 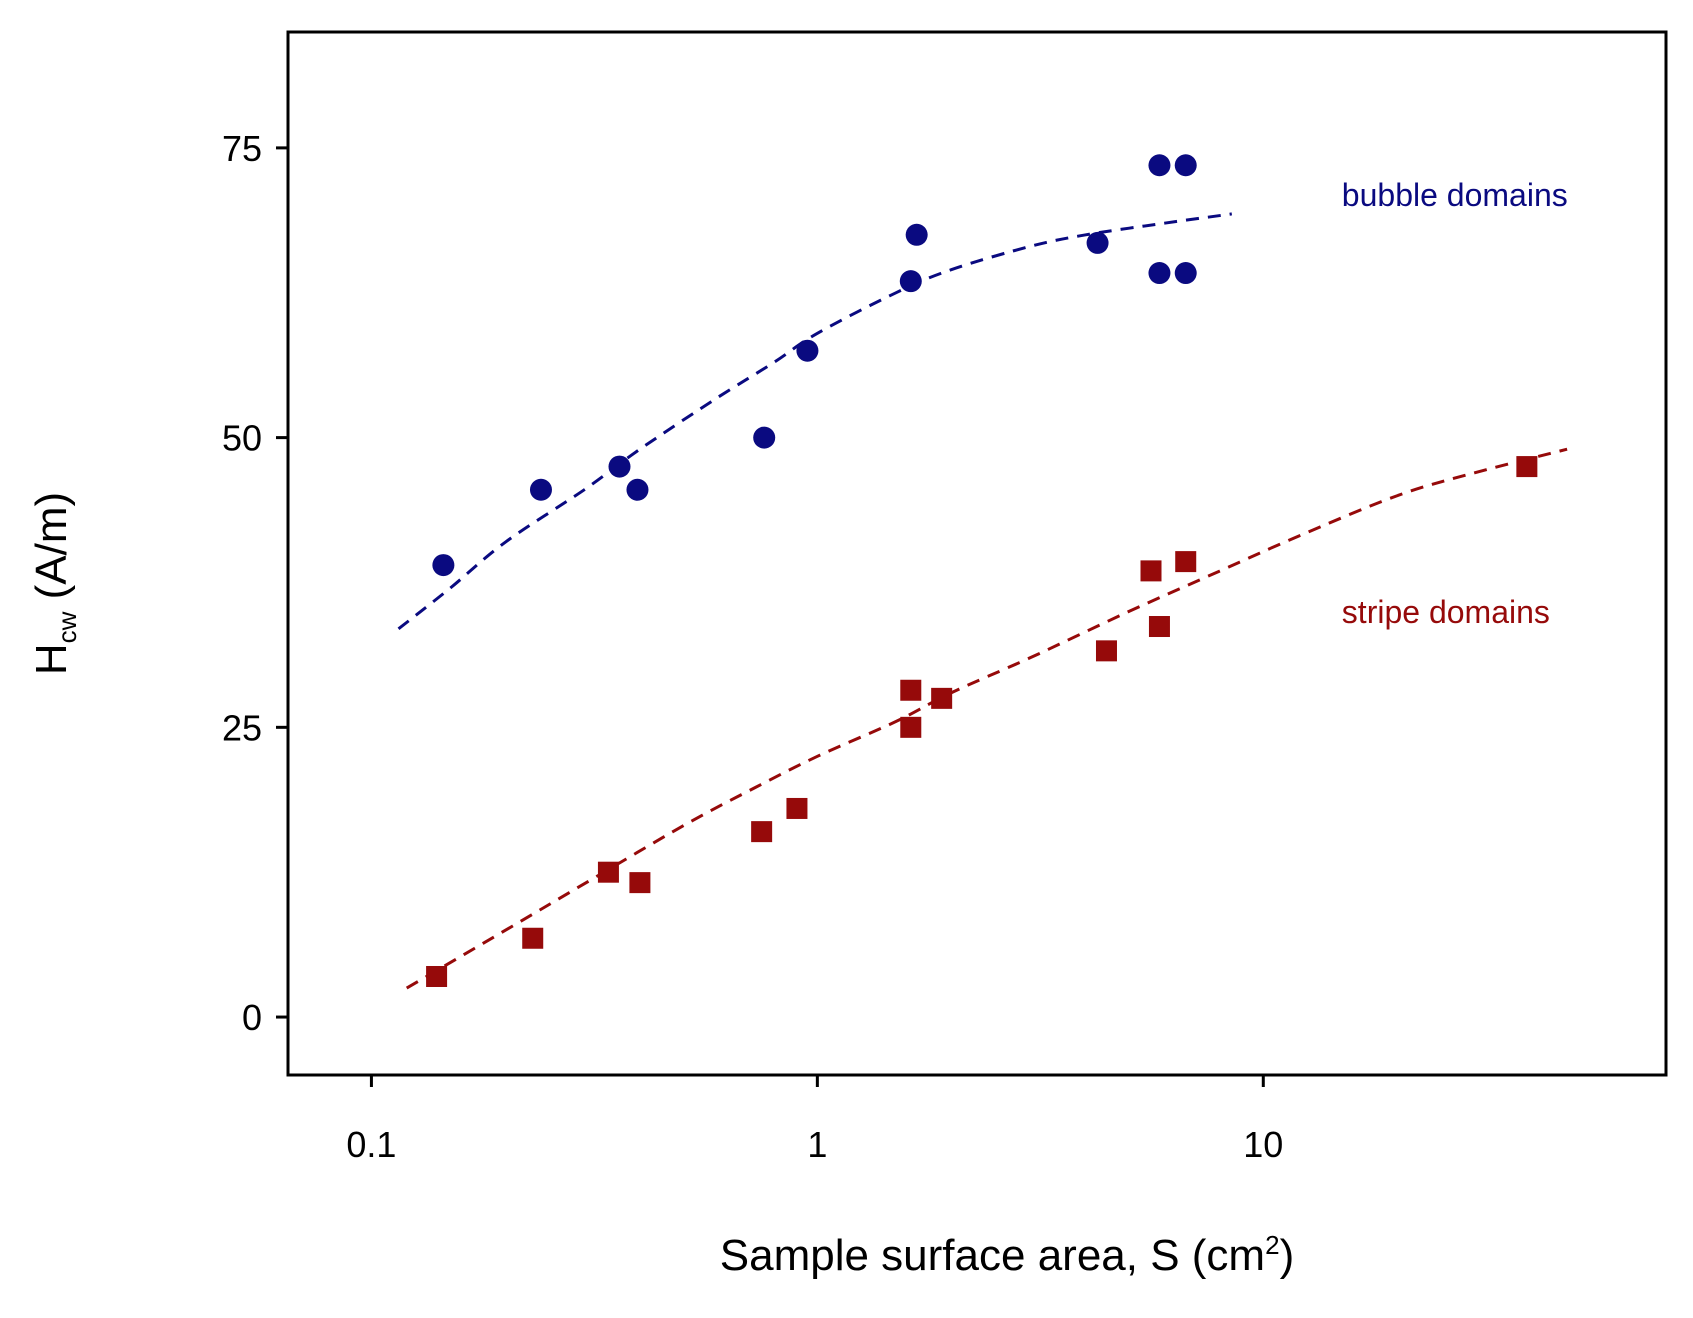 What do you see at coordinates (1455, 403) in the screenshot?
I see `series-labels: bubble domains stripe domains` at bounding box center [1455, 403].